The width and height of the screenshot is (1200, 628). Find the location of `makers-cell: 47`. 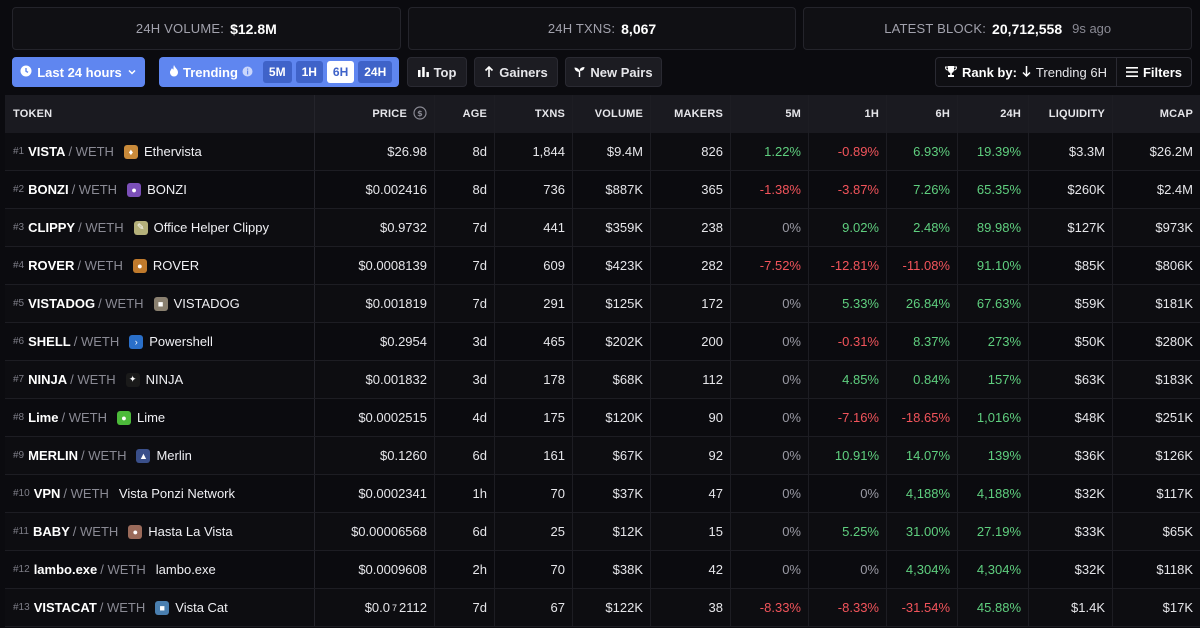

makers-cell: 47 is located at coordinates (691, 493).